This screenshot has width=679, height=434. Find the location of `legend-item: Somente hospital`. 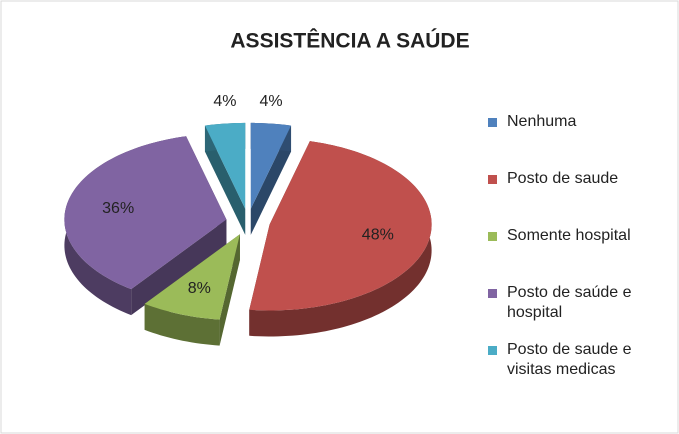

legend-item: Somente hospital is located at coordinates (578, 254).